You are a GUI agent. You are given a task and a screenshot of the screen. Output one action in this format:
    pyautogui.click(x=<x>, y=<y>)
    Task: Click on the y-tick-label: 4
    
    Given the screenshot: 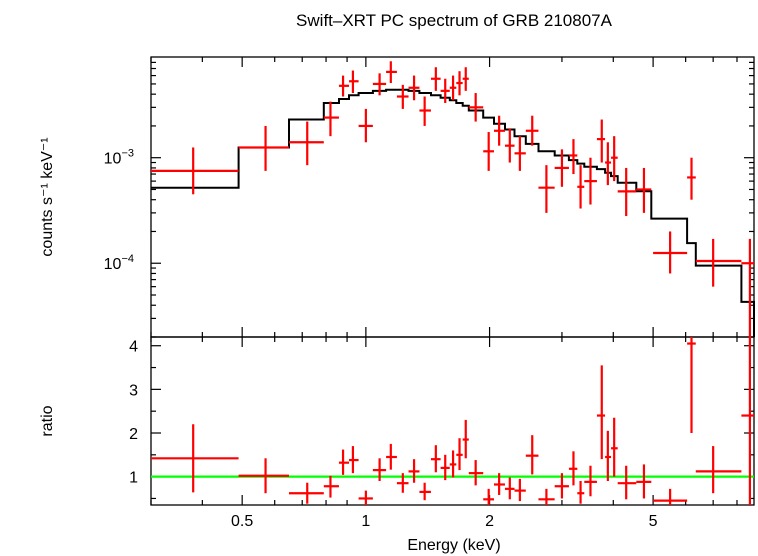 What is the action you would take?
    pyautogui.click(x=133, y=347)
    